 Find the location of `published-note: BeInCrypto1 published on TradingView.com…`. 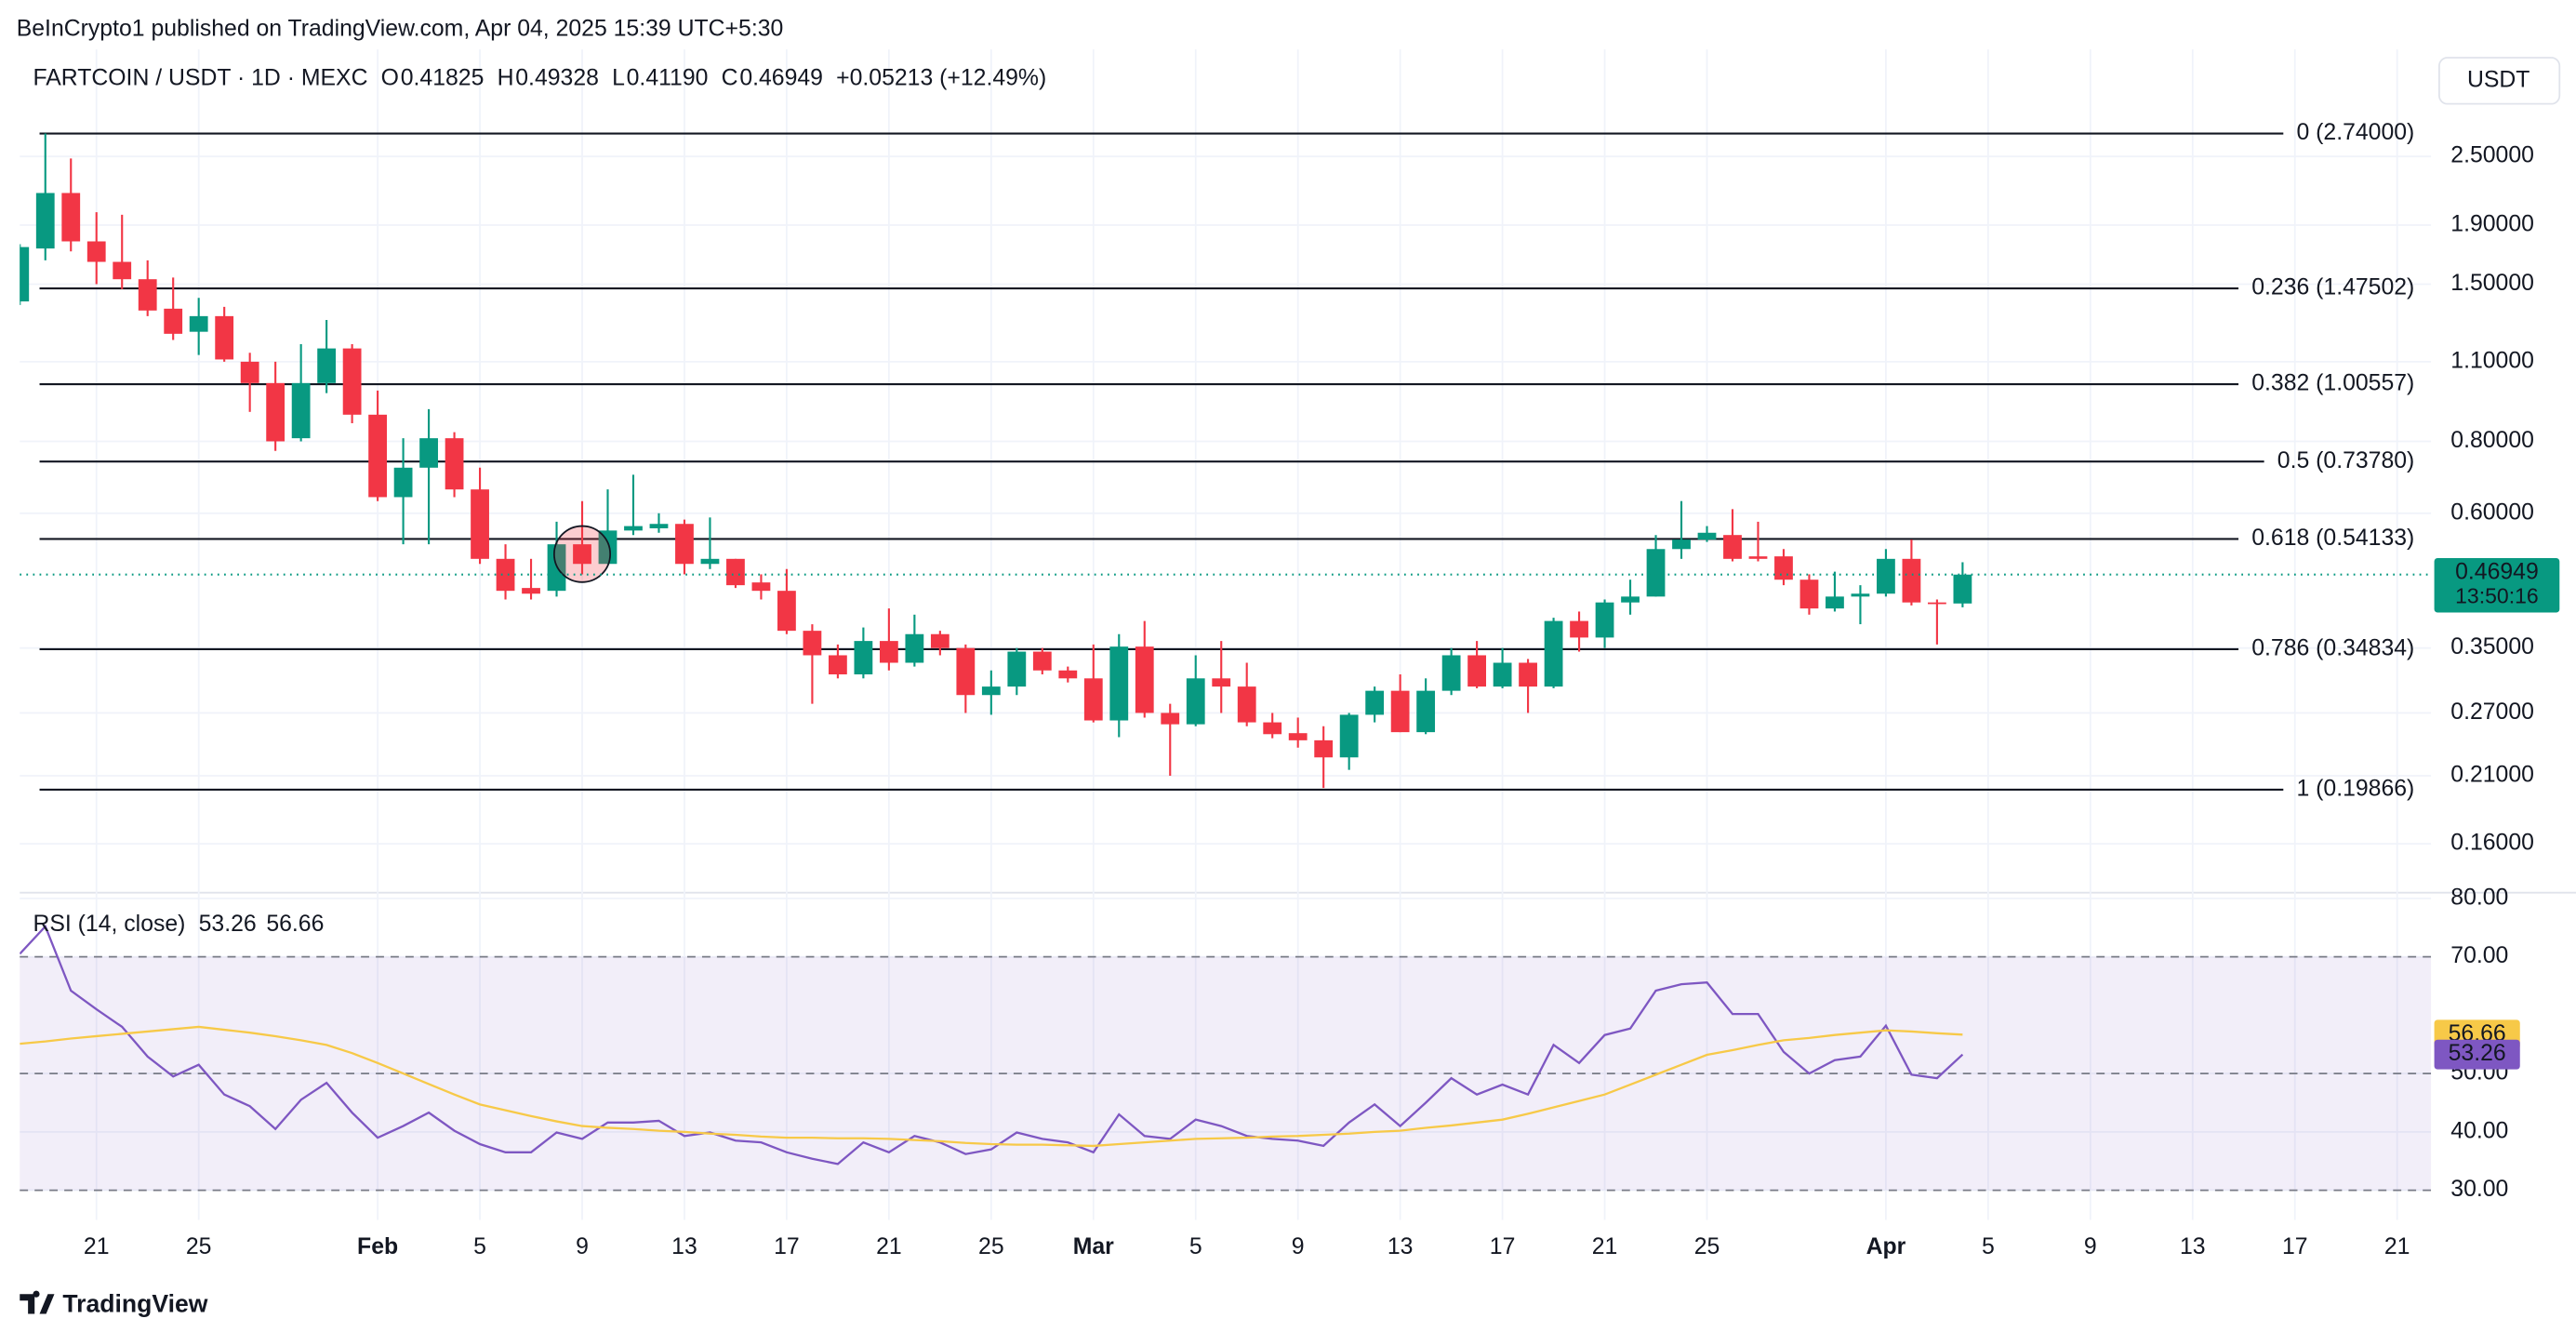

published-note: BeInCrypto1 published on TradingView.com… is located at coordinates (400, 28).